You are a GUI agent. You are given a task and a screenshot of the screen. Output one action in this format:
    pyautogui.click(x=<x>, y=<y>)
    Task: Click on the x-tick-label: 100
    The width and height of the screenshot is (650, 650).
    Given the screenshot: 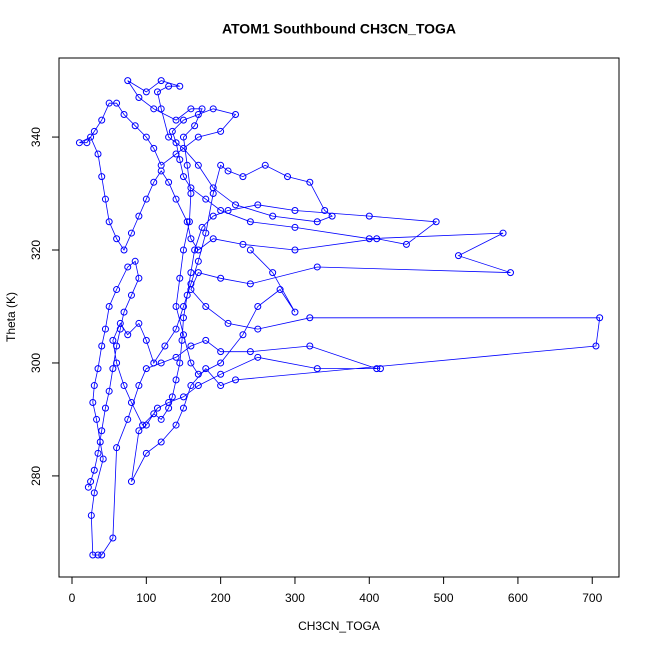 What is the action you would take?
    pyautogui.click(x=146, y=598)
    